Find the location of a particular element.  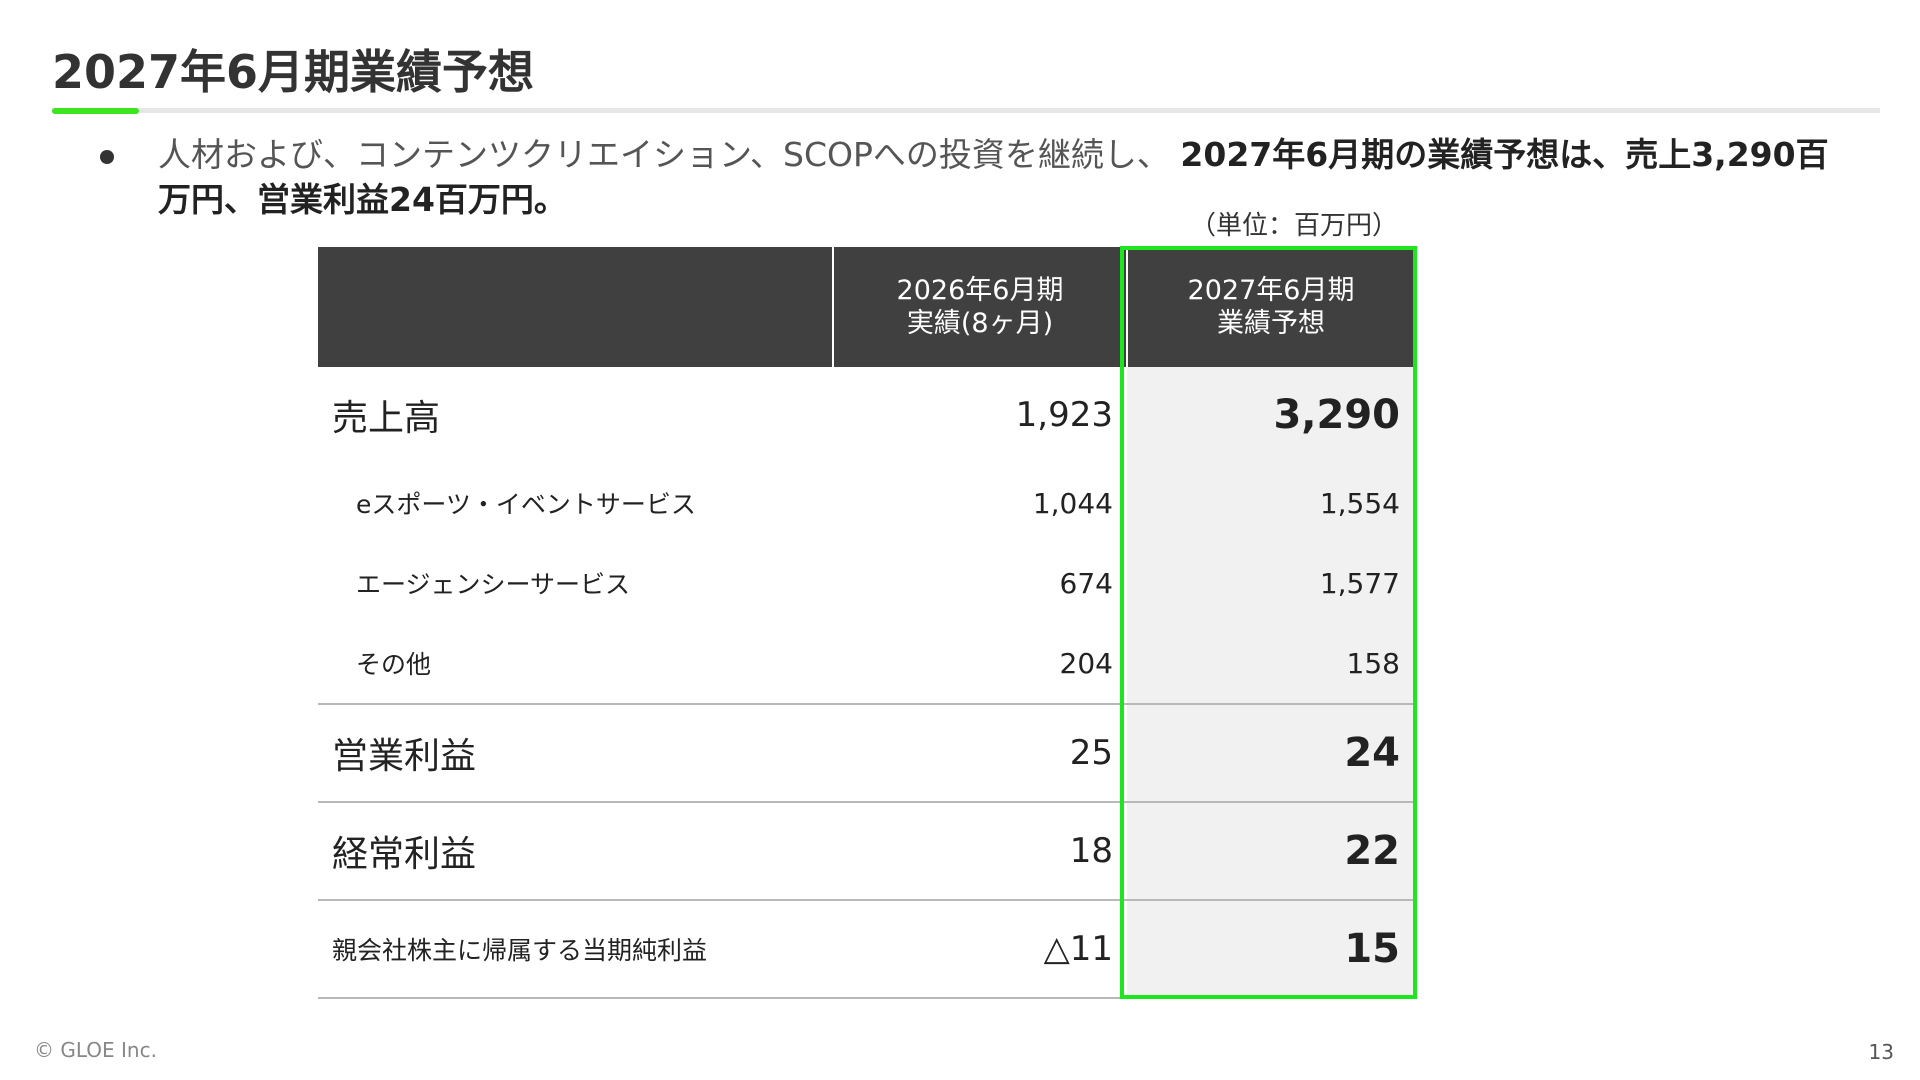

page-number: 13 is located at coordinates (1881, 1052).